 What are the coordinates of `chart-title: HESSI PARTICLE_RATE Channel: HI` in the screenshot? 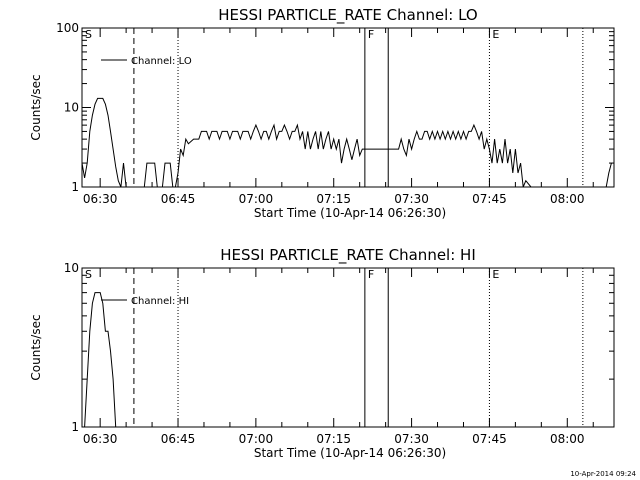 It's located at (348, 255).